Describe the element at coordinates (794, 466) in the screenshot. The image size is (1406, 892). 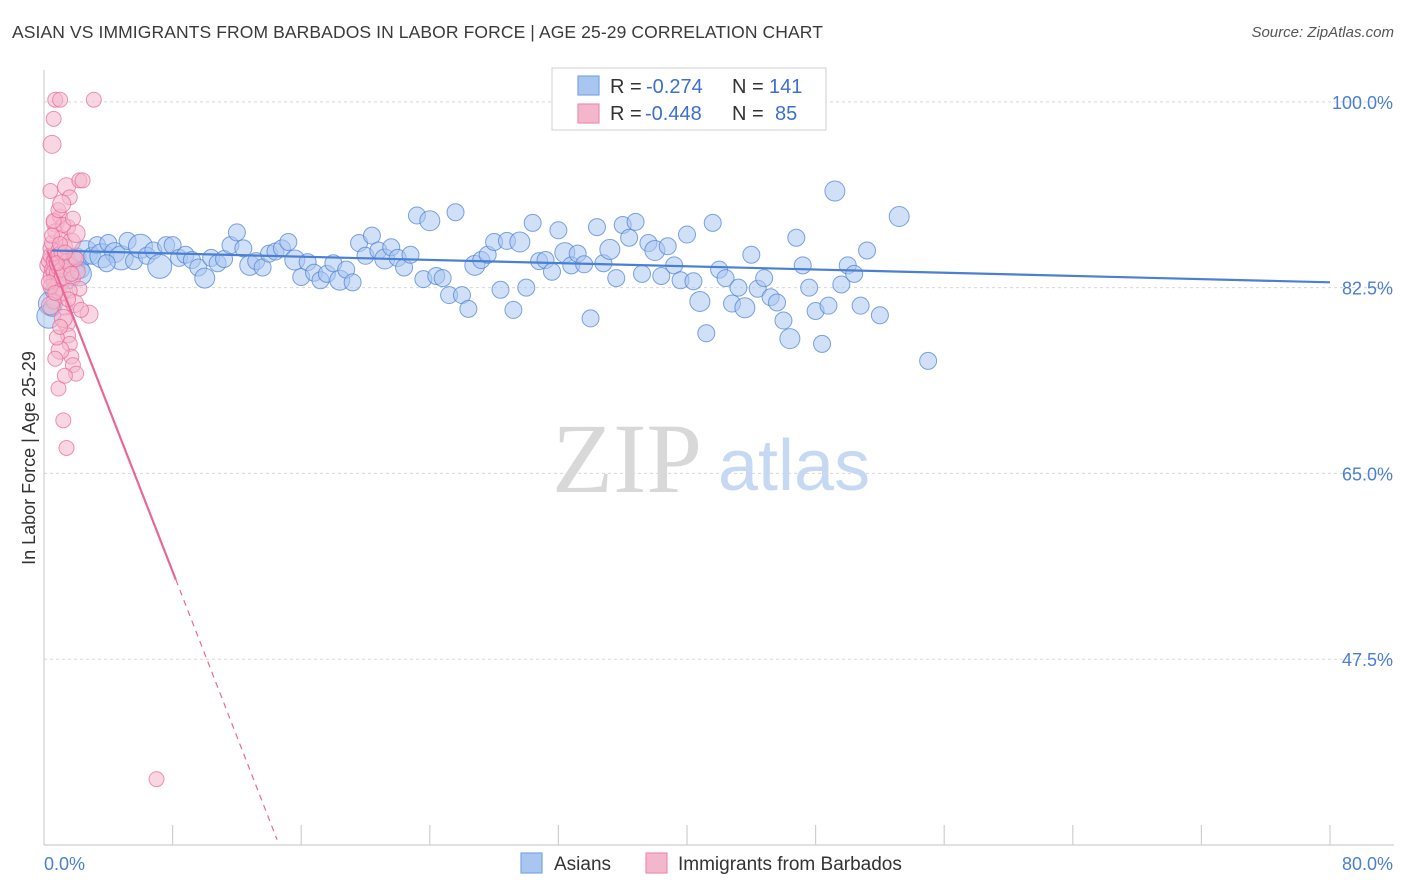
I see `watermark-atlas: atlas` at that location.